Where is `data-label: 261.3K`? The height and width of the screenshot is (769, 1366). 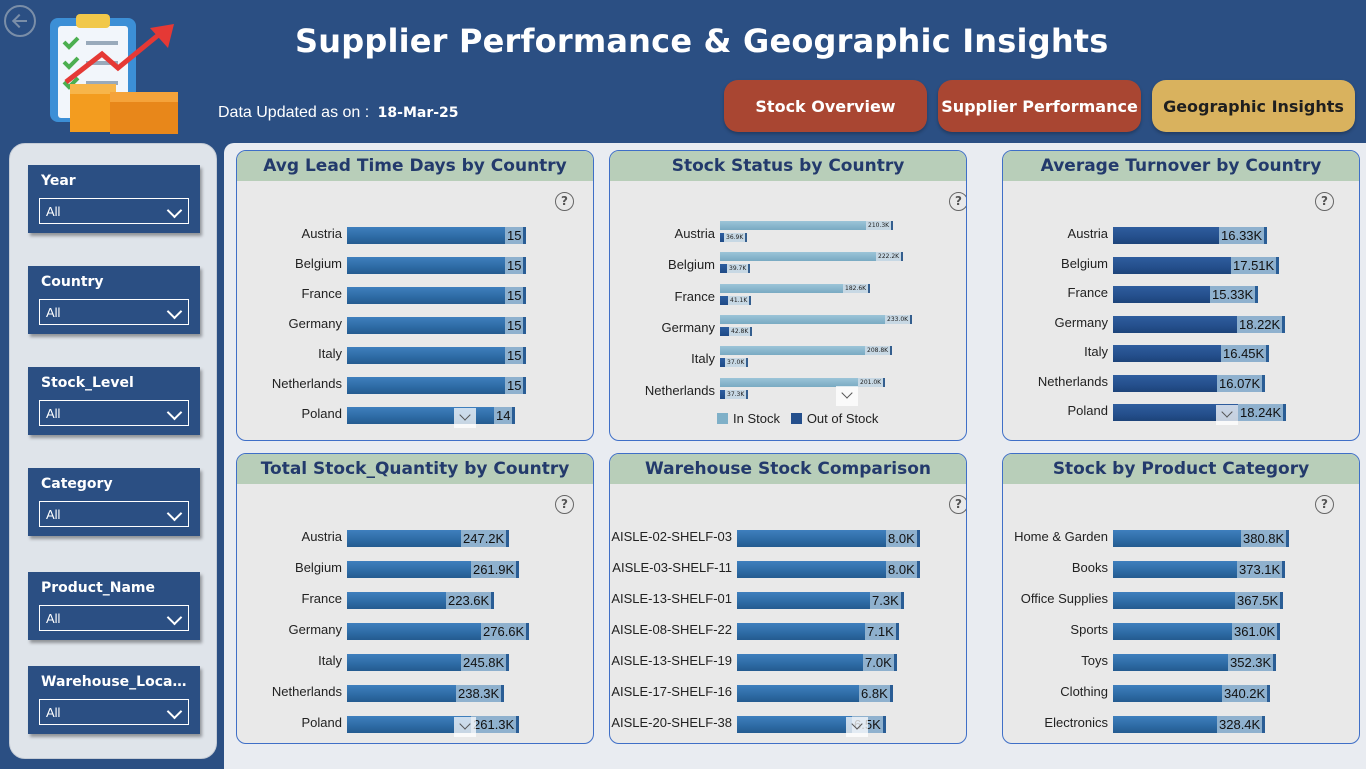 data-label: 261.3K is located at coordinates (495, 724).